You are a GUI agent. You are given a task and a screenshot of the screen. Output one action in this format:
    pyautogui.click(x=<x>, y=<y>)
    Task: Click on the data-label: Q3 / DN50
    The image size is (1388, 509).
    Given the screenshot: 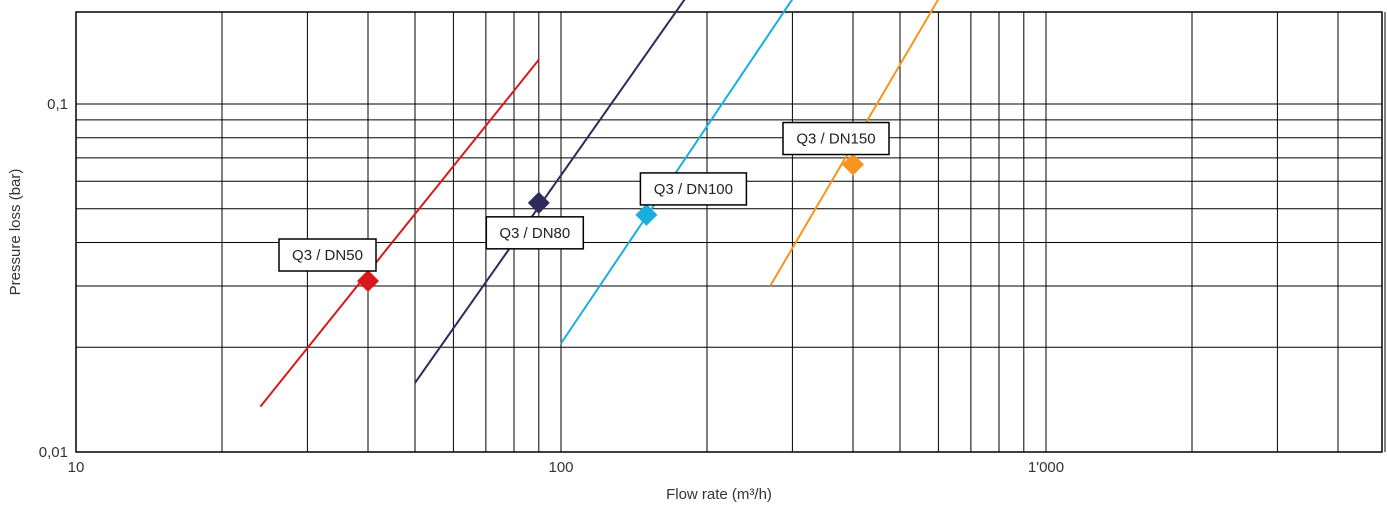 What is the action you would take?
    pyautogui.click(x=327, y=255)
    